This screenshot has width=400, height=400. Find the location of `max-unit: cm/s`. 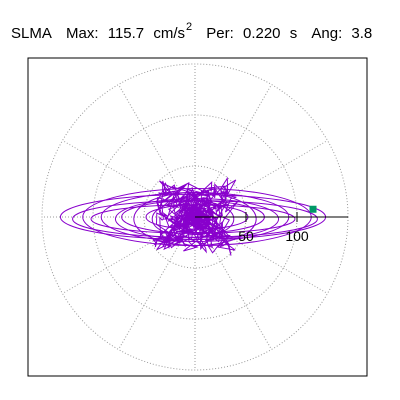

max-unit: cm/s is located at coordinates (169, 33).